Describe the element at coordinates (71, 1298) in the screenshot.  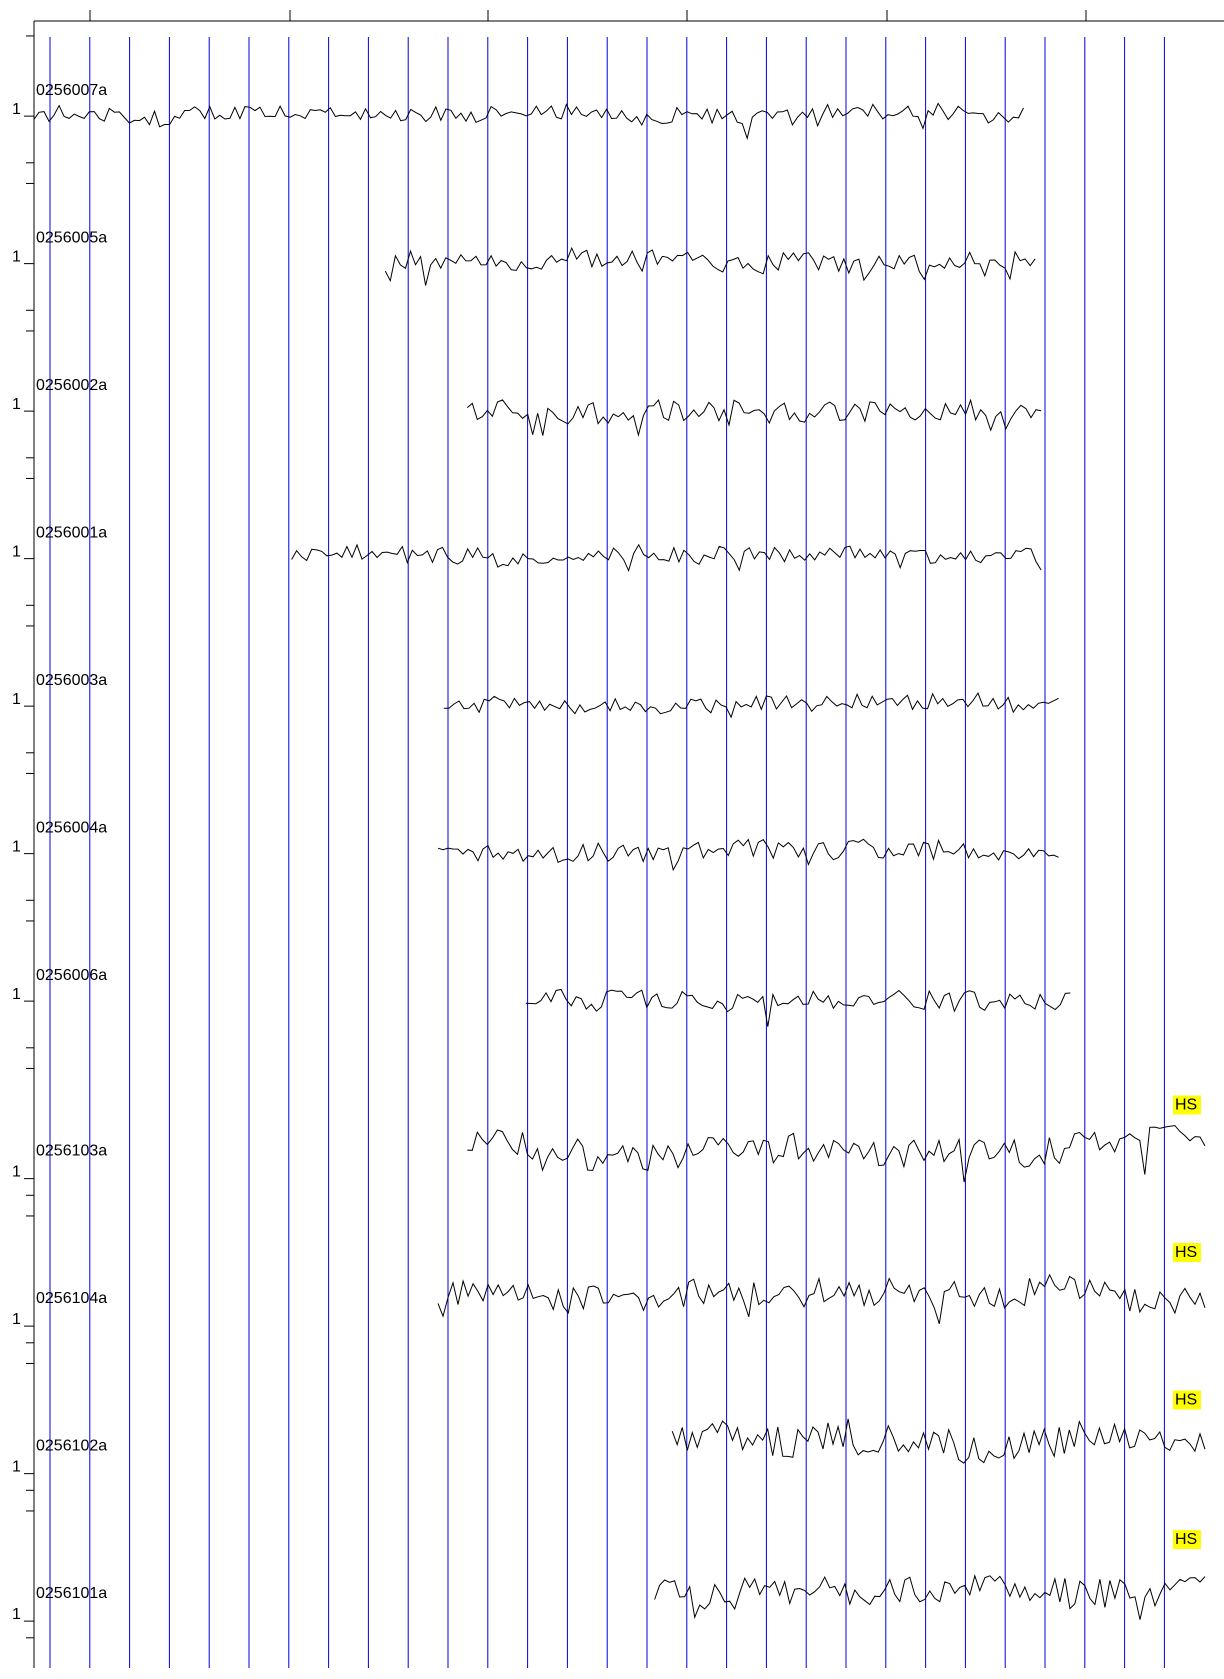
I see `trace-label-0256104a: 0256104a` at that location.